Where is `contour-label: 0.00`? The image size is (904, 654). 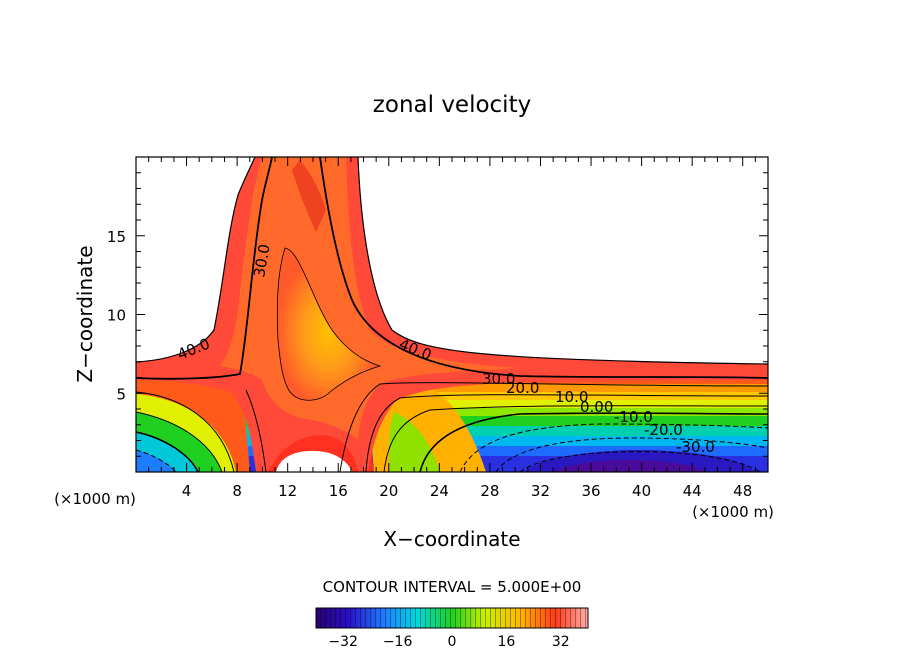
contour-label: 0.00 is located at coordinates (596, 407).